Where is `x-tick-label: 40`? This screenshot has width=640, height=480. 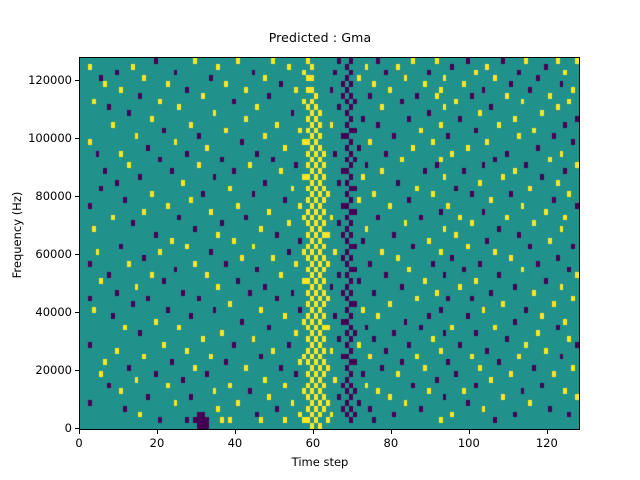
x-tick-label: 40 is located at coordinates (235, 443).